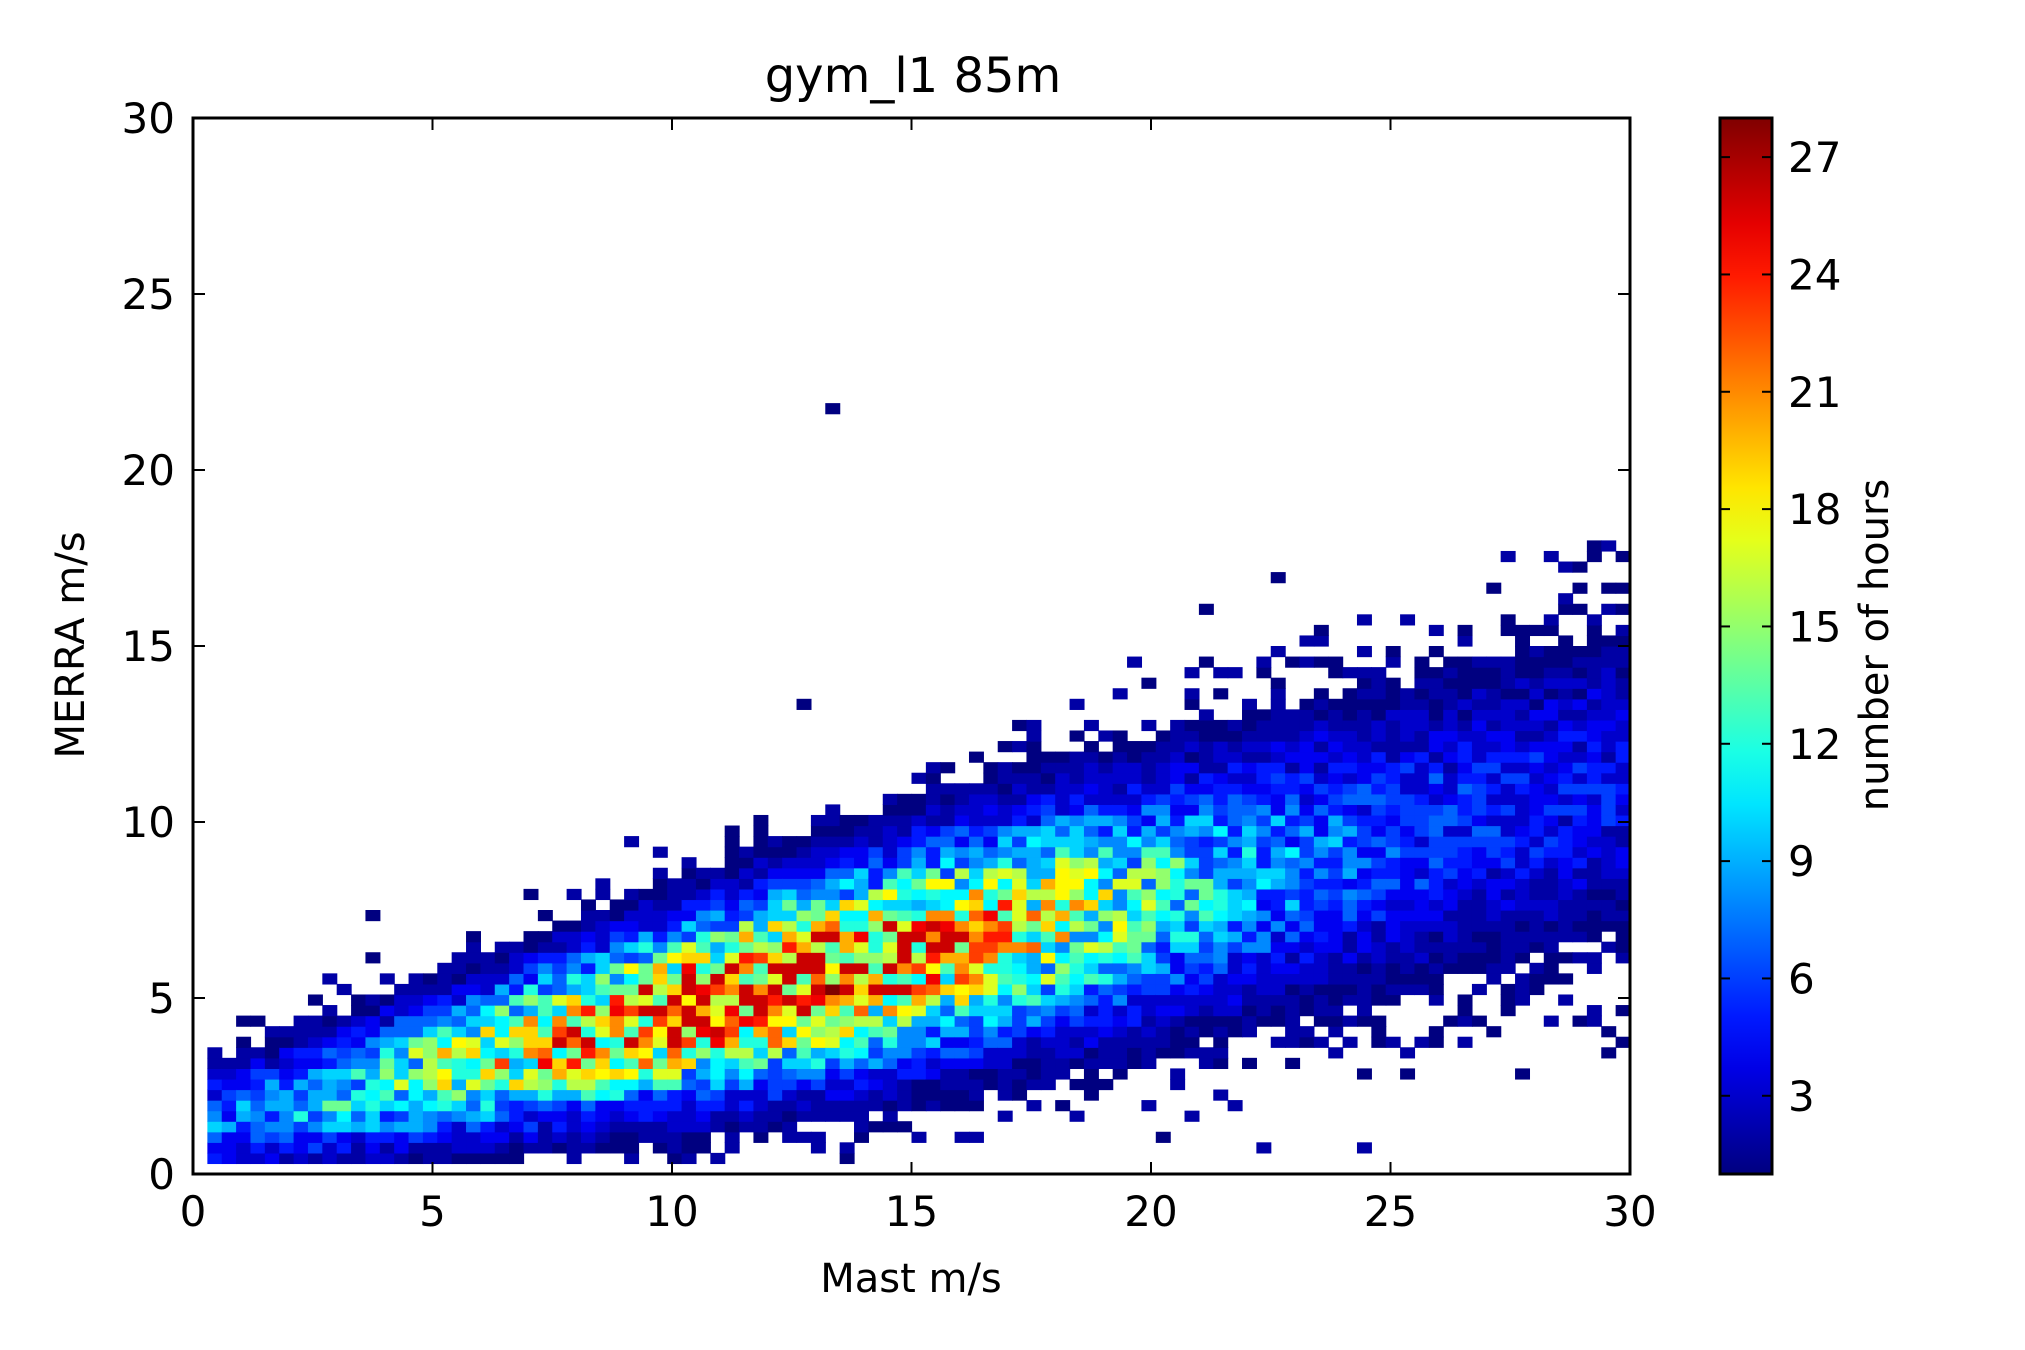 Image resolution: width=2025 pixels, height=1350 pixels. Describe the element at coordinates (148, 822) in the screenshot. I see `y-tick-label: 10` at that location.